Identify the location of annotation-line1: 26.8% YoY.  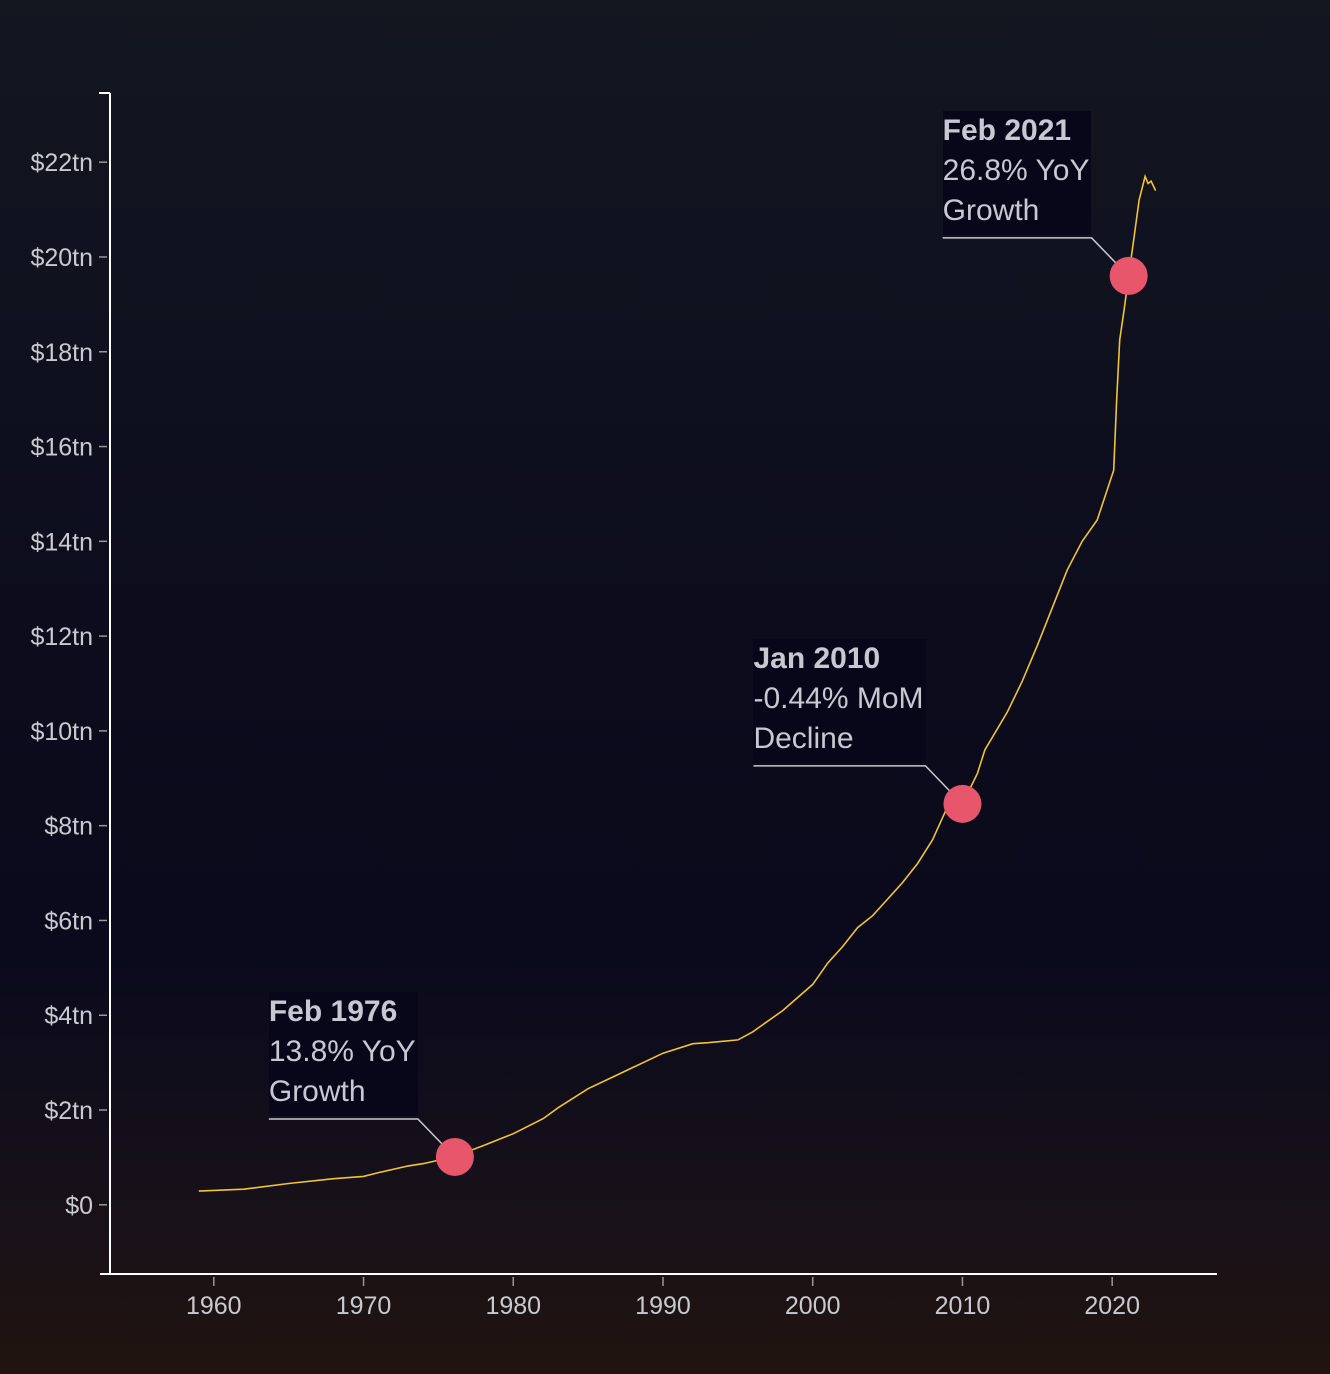
(1016, 170).